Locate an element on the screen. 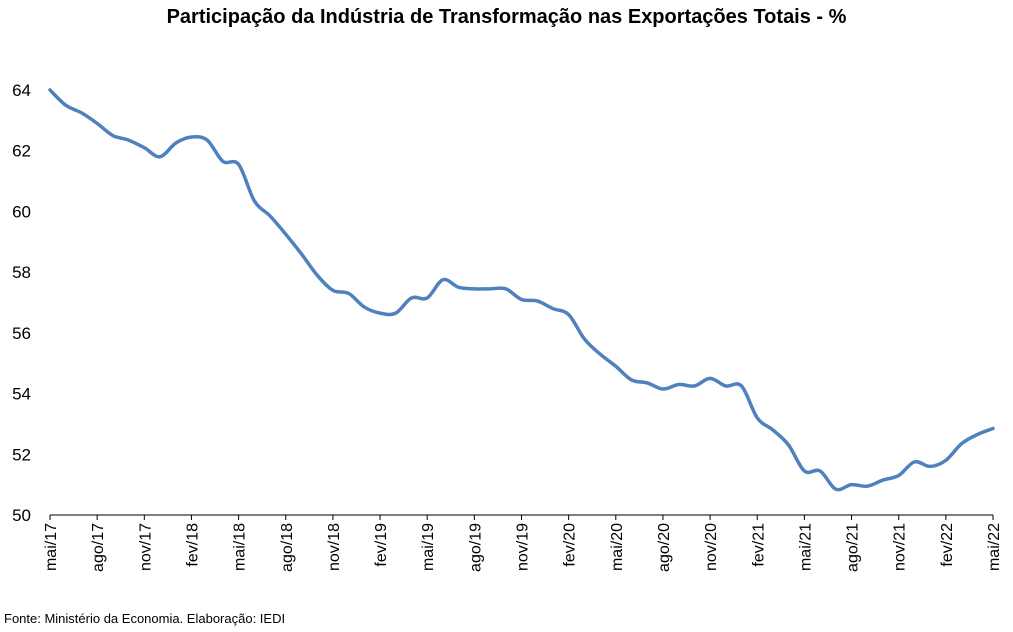  x-tick-label: fev/22 is located at coordinates (947, 545).